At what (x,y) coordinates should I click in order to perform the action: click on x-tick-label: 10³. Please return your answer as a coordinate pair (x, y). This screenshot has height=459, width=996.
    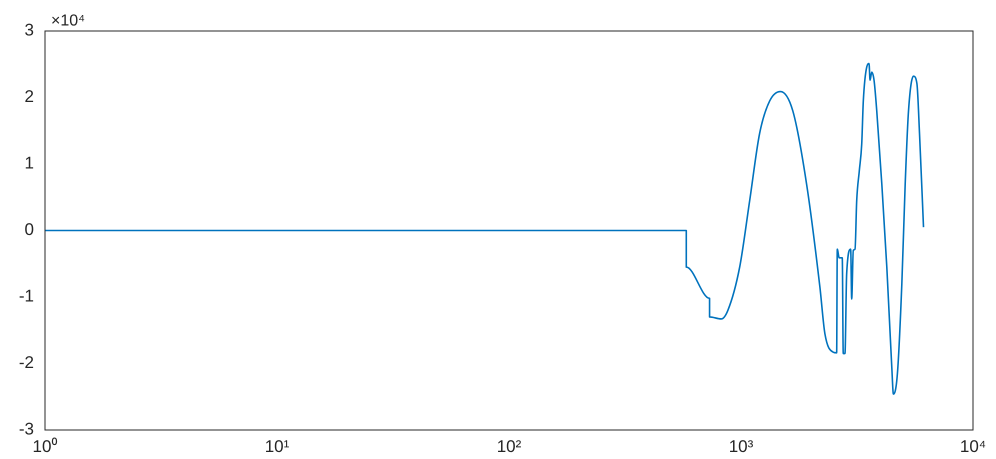
    Looking at the image, I should click on (741, 446).